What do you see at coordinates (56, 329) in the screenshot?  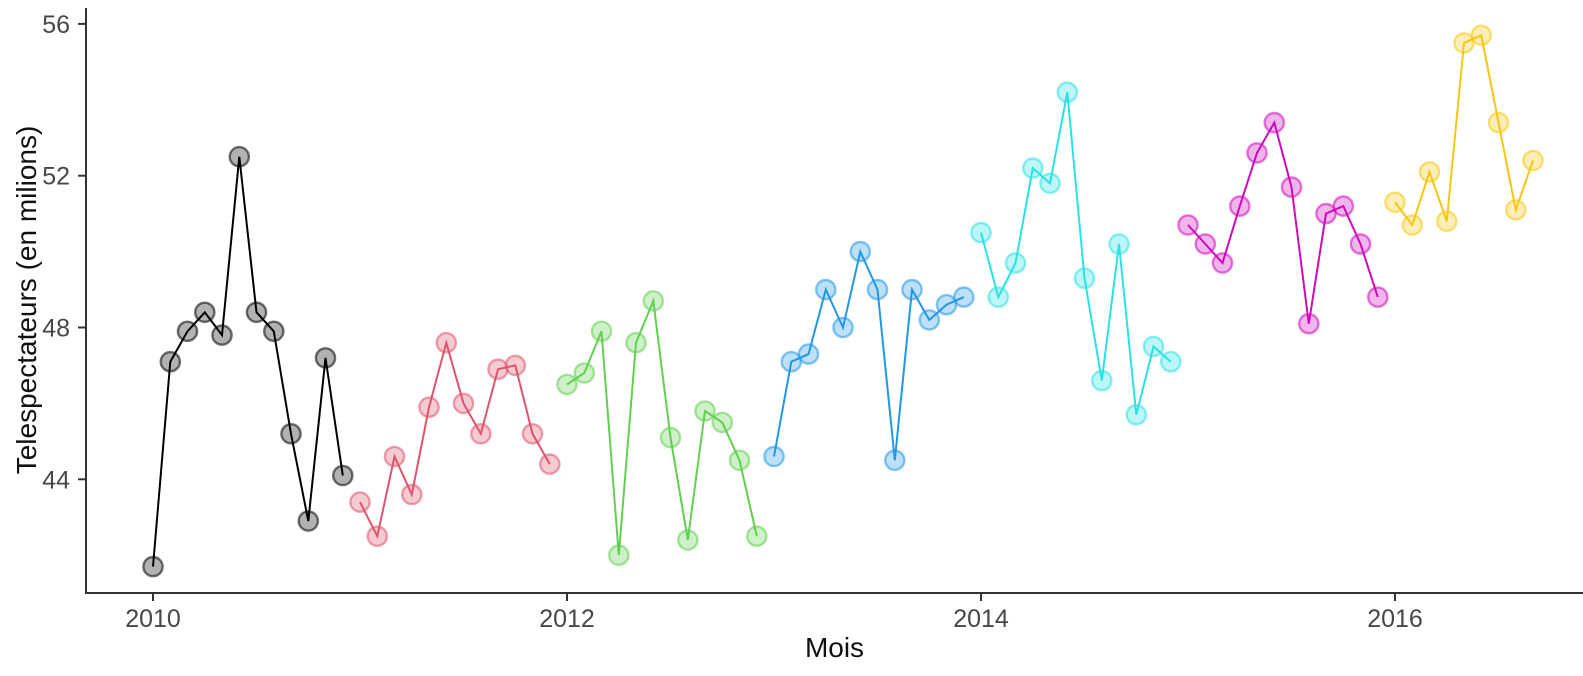 I see `y-tick-label: 48` at bounding box center [56, 329].